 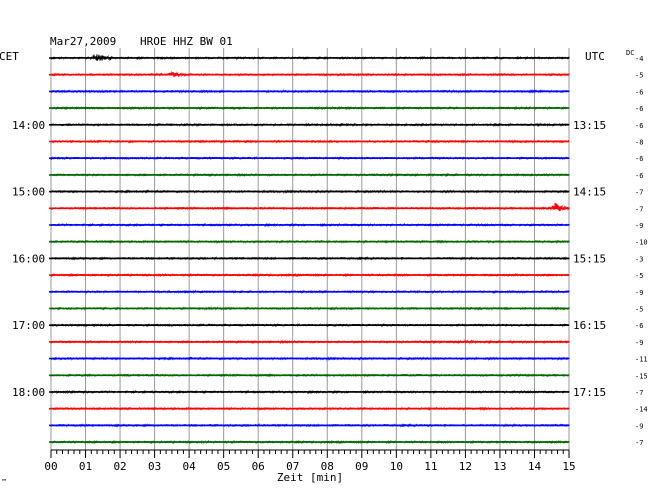 What do you see at coordinates (28, 125) in the screenshot?
I see `left-hour-label: 14:00` at bounding box center [28, 125].